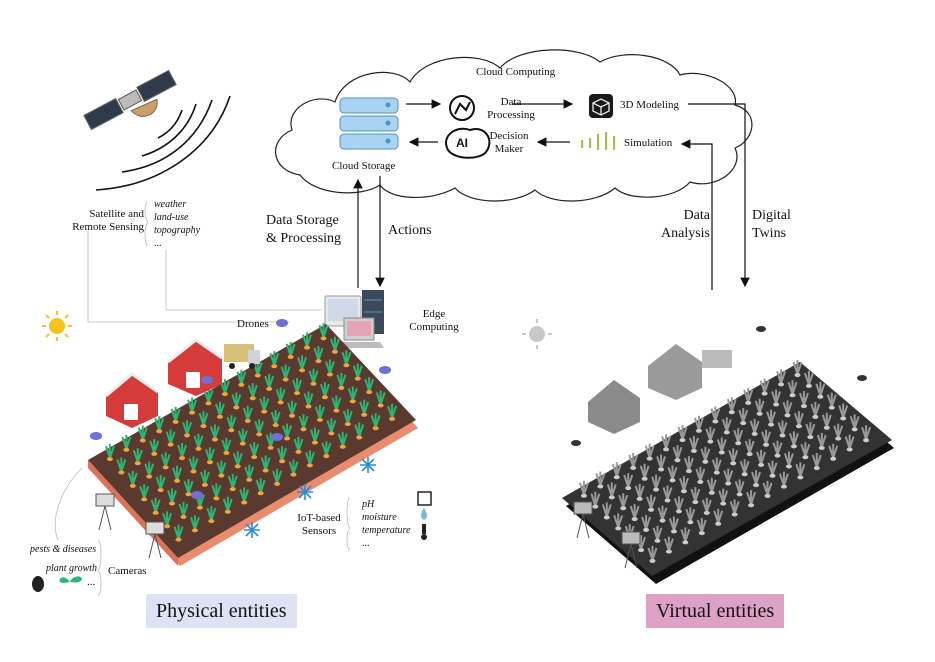  I want to click on cloud-shape, so click(514, 125).